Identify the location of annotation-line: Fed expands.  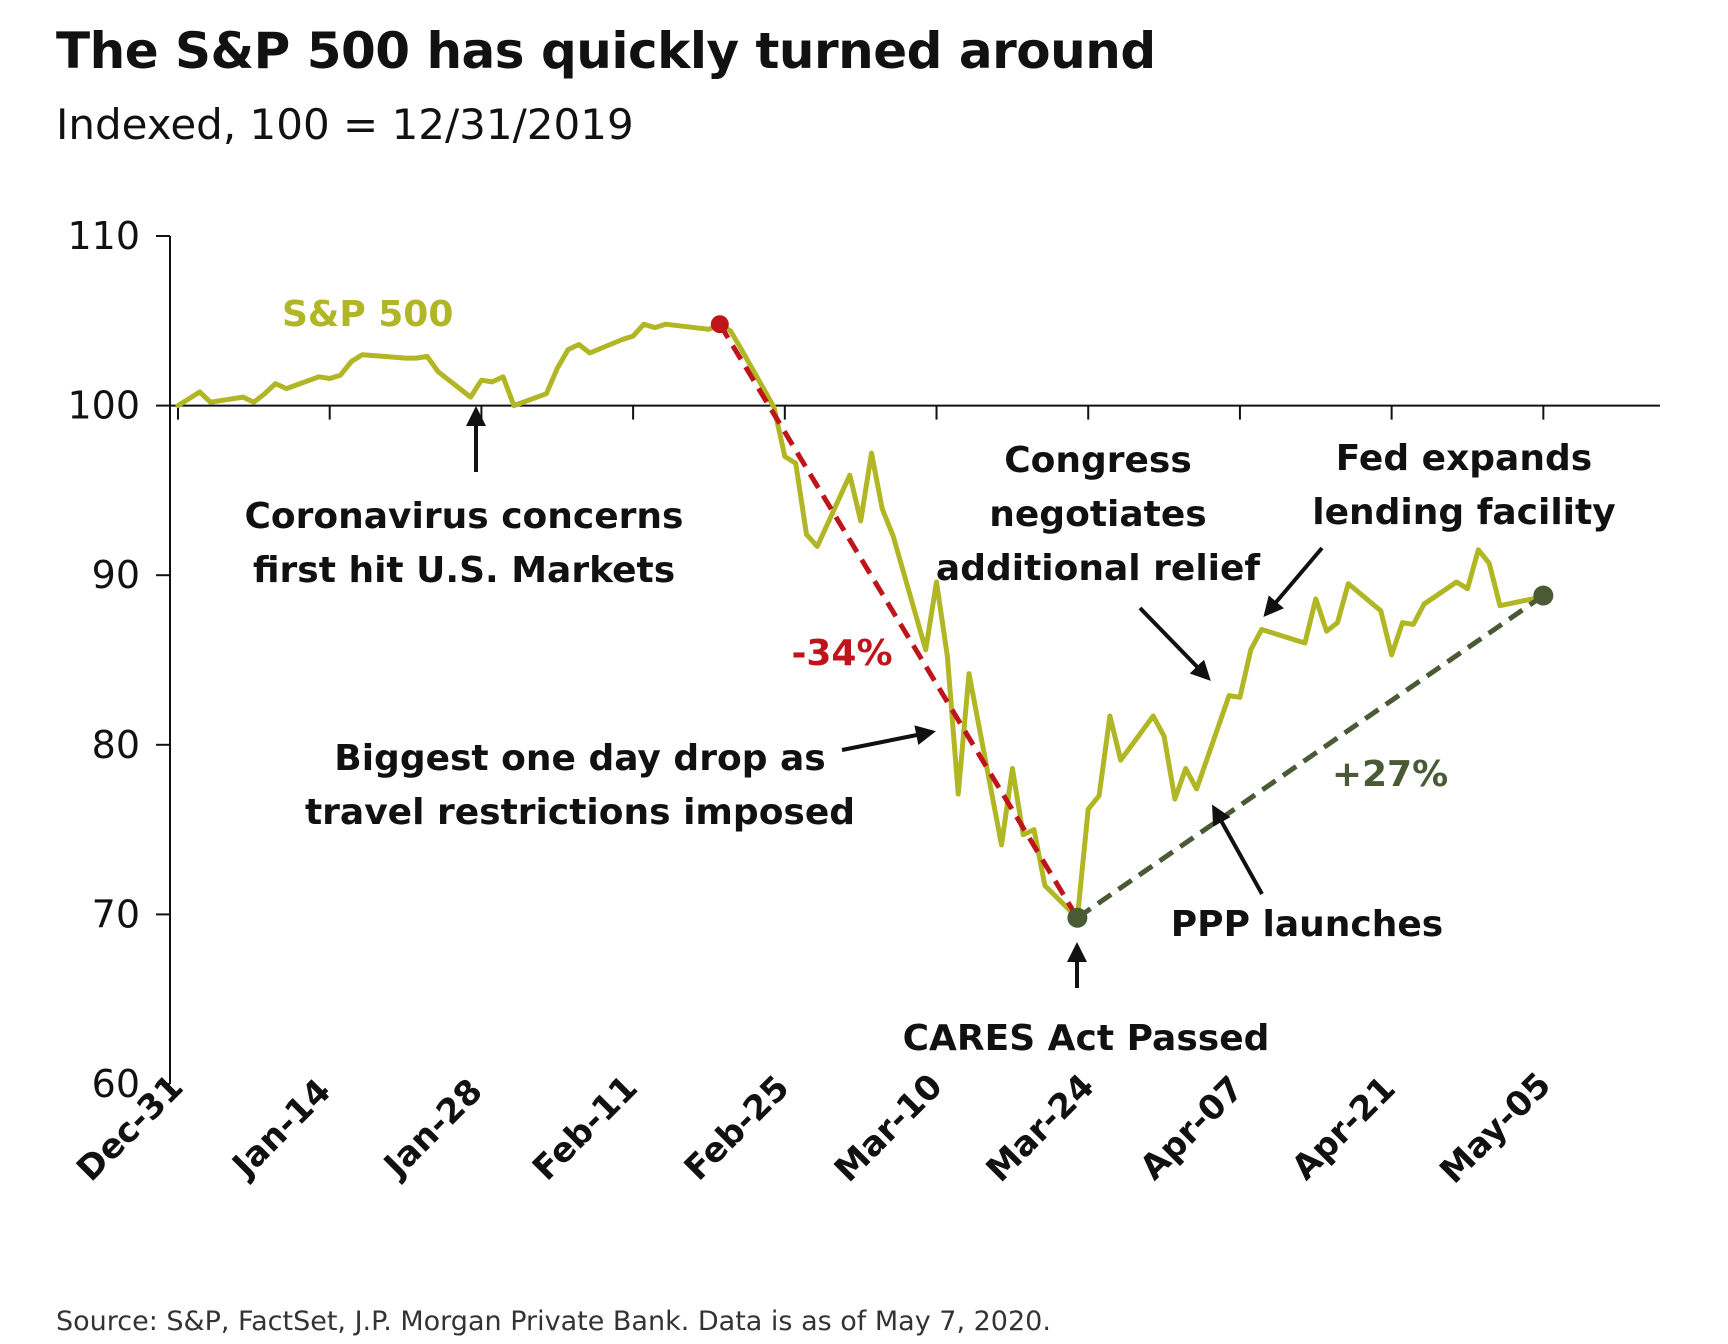
(1464, 458).